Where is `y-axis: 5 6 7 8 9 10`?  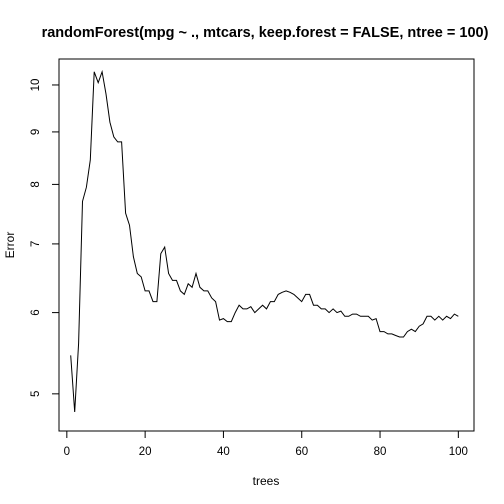 y-axis: 5 6 7 8 9 10 is located at coordinates (45, 238).